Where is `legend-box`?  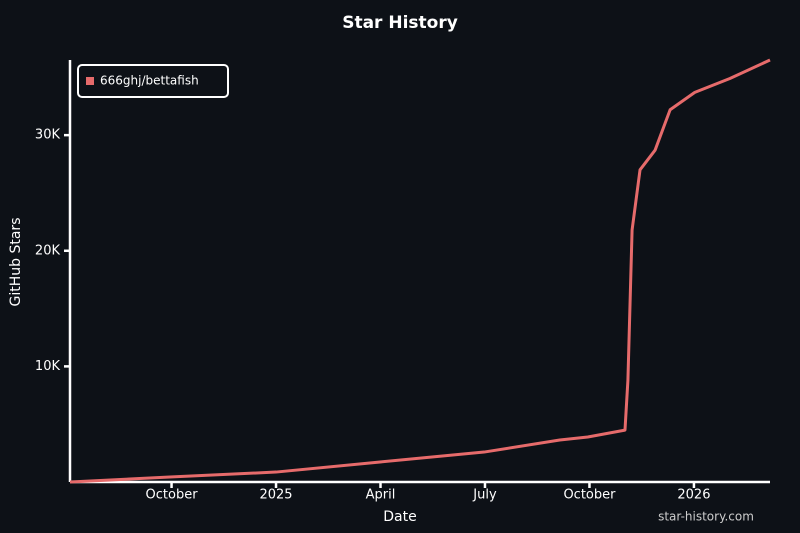
legend-box is located at coordinates (153, 81).